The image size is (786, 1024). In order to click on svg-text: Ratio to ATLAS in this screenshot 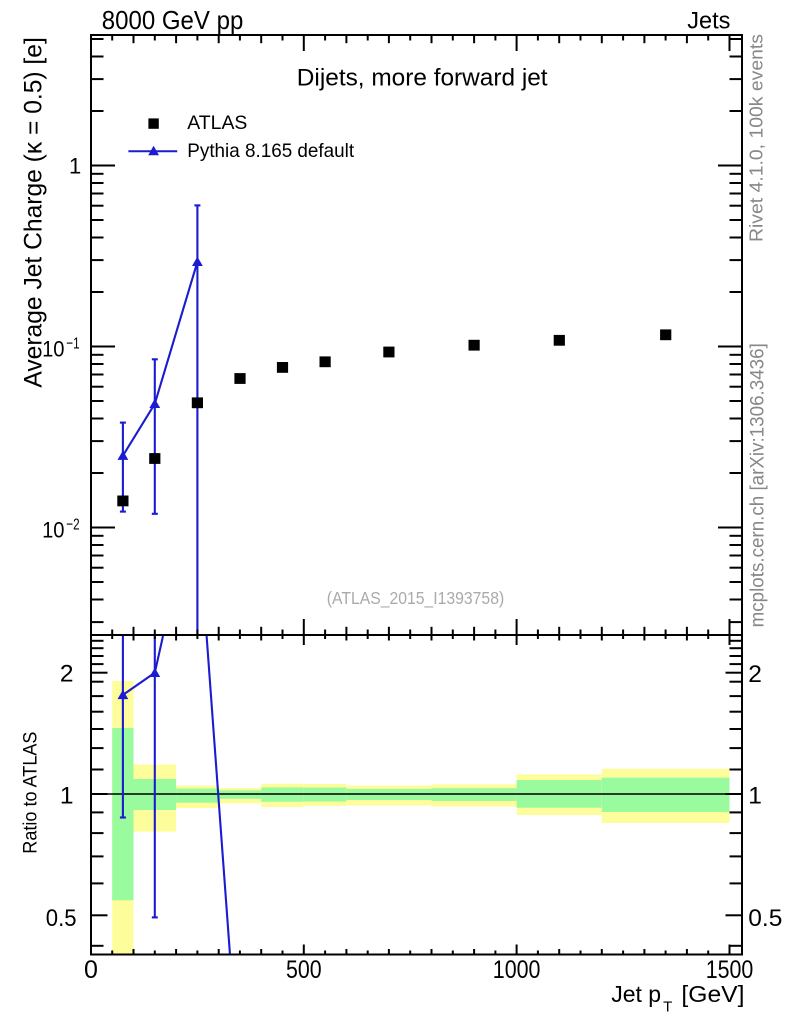, I will do `click(30, 793)`.